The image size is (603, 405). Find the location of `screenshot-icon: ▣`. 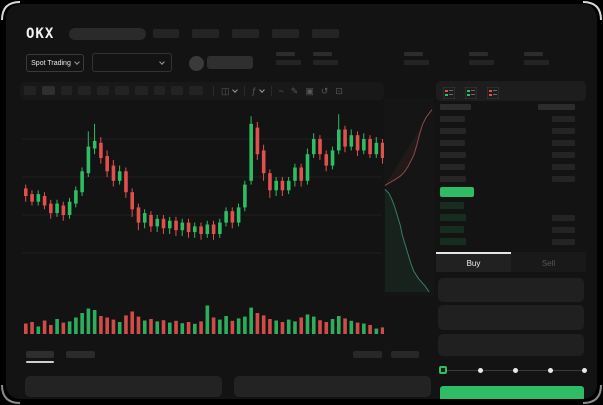

screenshot-icon: ▣ is located at coordinates (309, 90).